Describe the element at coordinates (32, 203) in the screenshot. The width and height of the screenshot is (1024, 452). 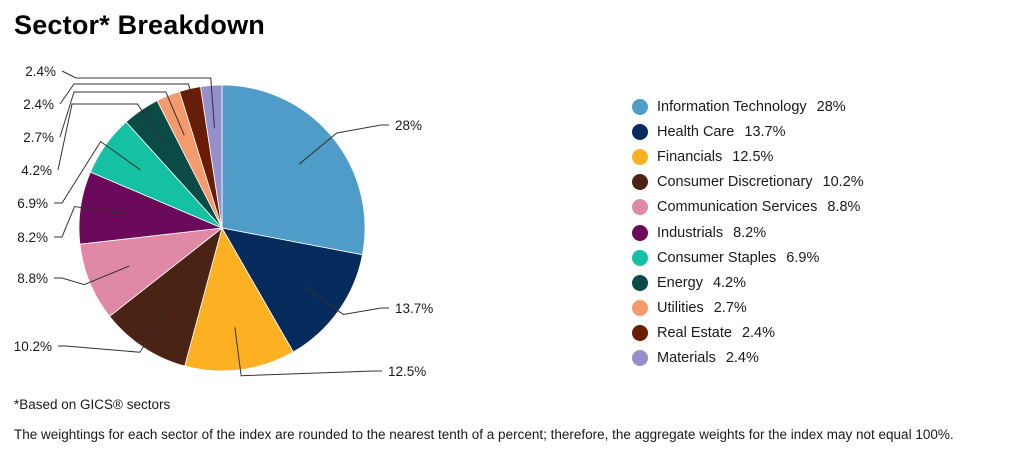
I see `slice-label: 6.9%` at that location.